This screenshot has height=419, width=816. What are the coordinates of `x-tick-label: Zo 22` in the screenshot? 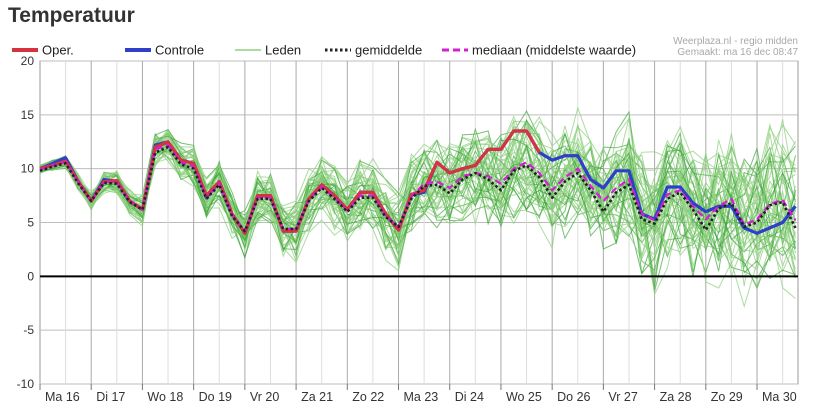 It's located at (368, 397).